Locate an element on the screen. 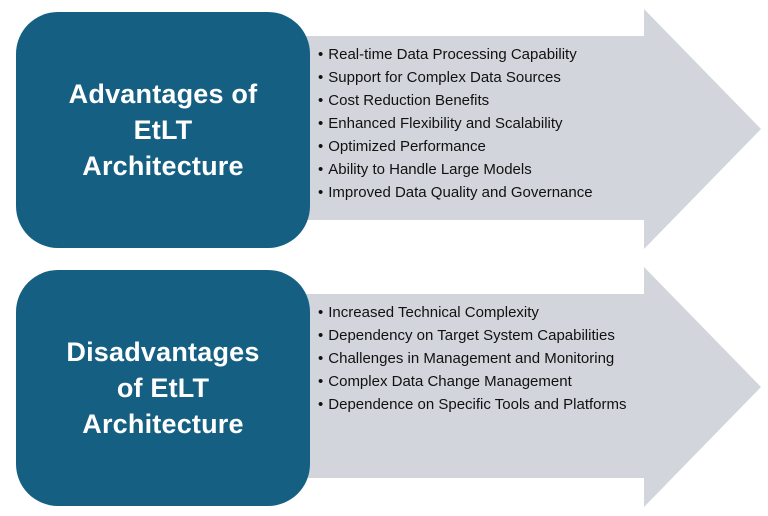 The width and height of the screenshot is (768, 516). bullet-item: Cost Reduction Benefits is located at coordinates (478, 100).